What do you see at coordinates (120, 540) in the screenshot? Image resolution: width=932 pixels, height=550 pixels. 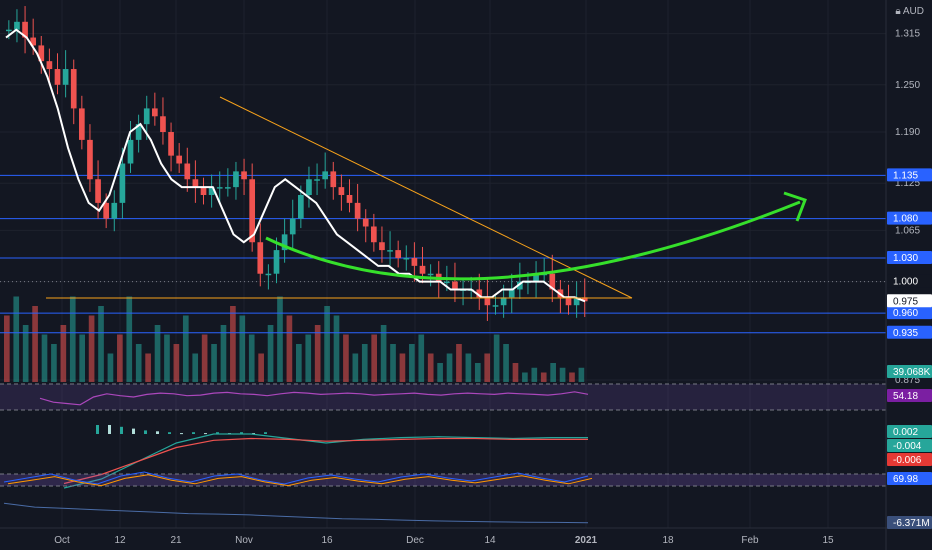 I see `x-tick-label: 12` at bounding box center [120, 540].